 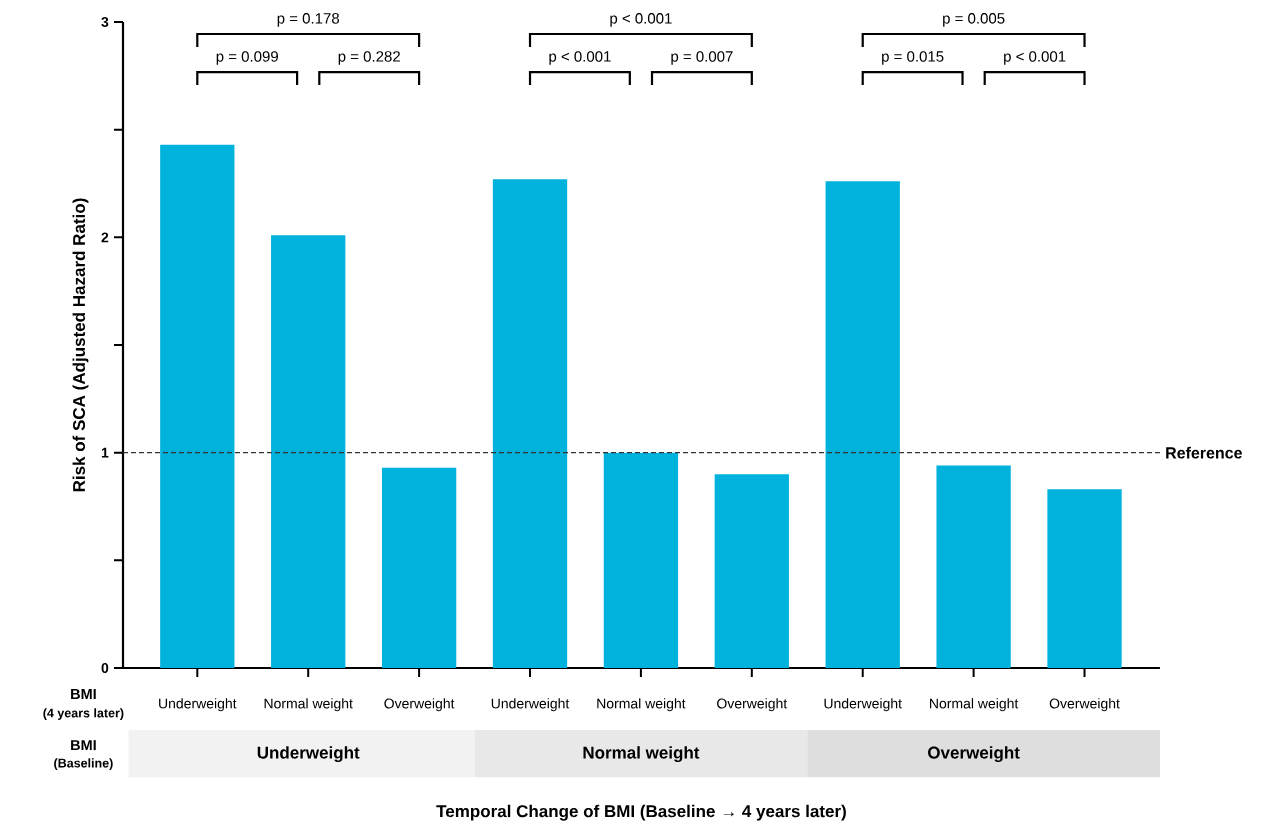 I want to click on text: (Baseline), so click(x=83, y=764).